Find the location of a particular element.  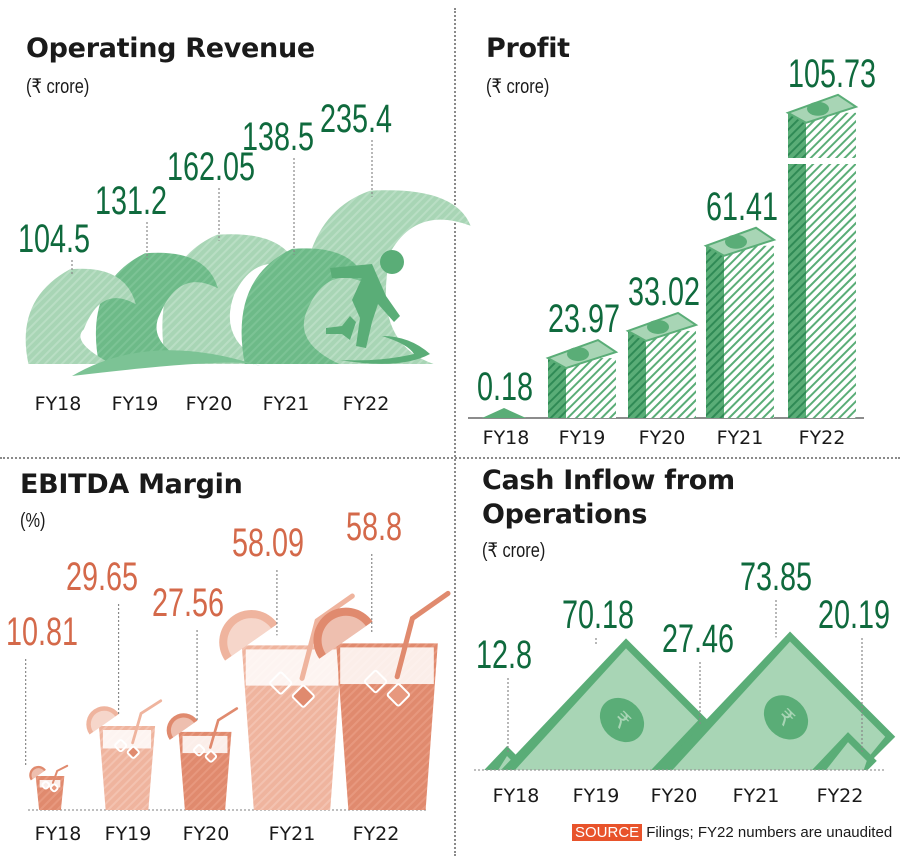

cash-inflow-title-line2: Operations is located at coordinates (565, 514).